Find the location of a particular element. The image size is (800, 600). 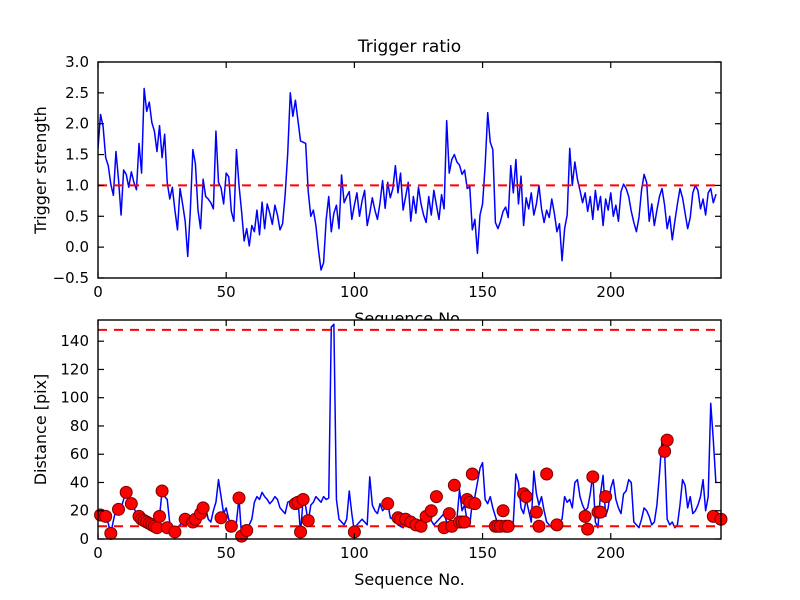

ytick-label: 0.0 is located at coordinates (77, 247).